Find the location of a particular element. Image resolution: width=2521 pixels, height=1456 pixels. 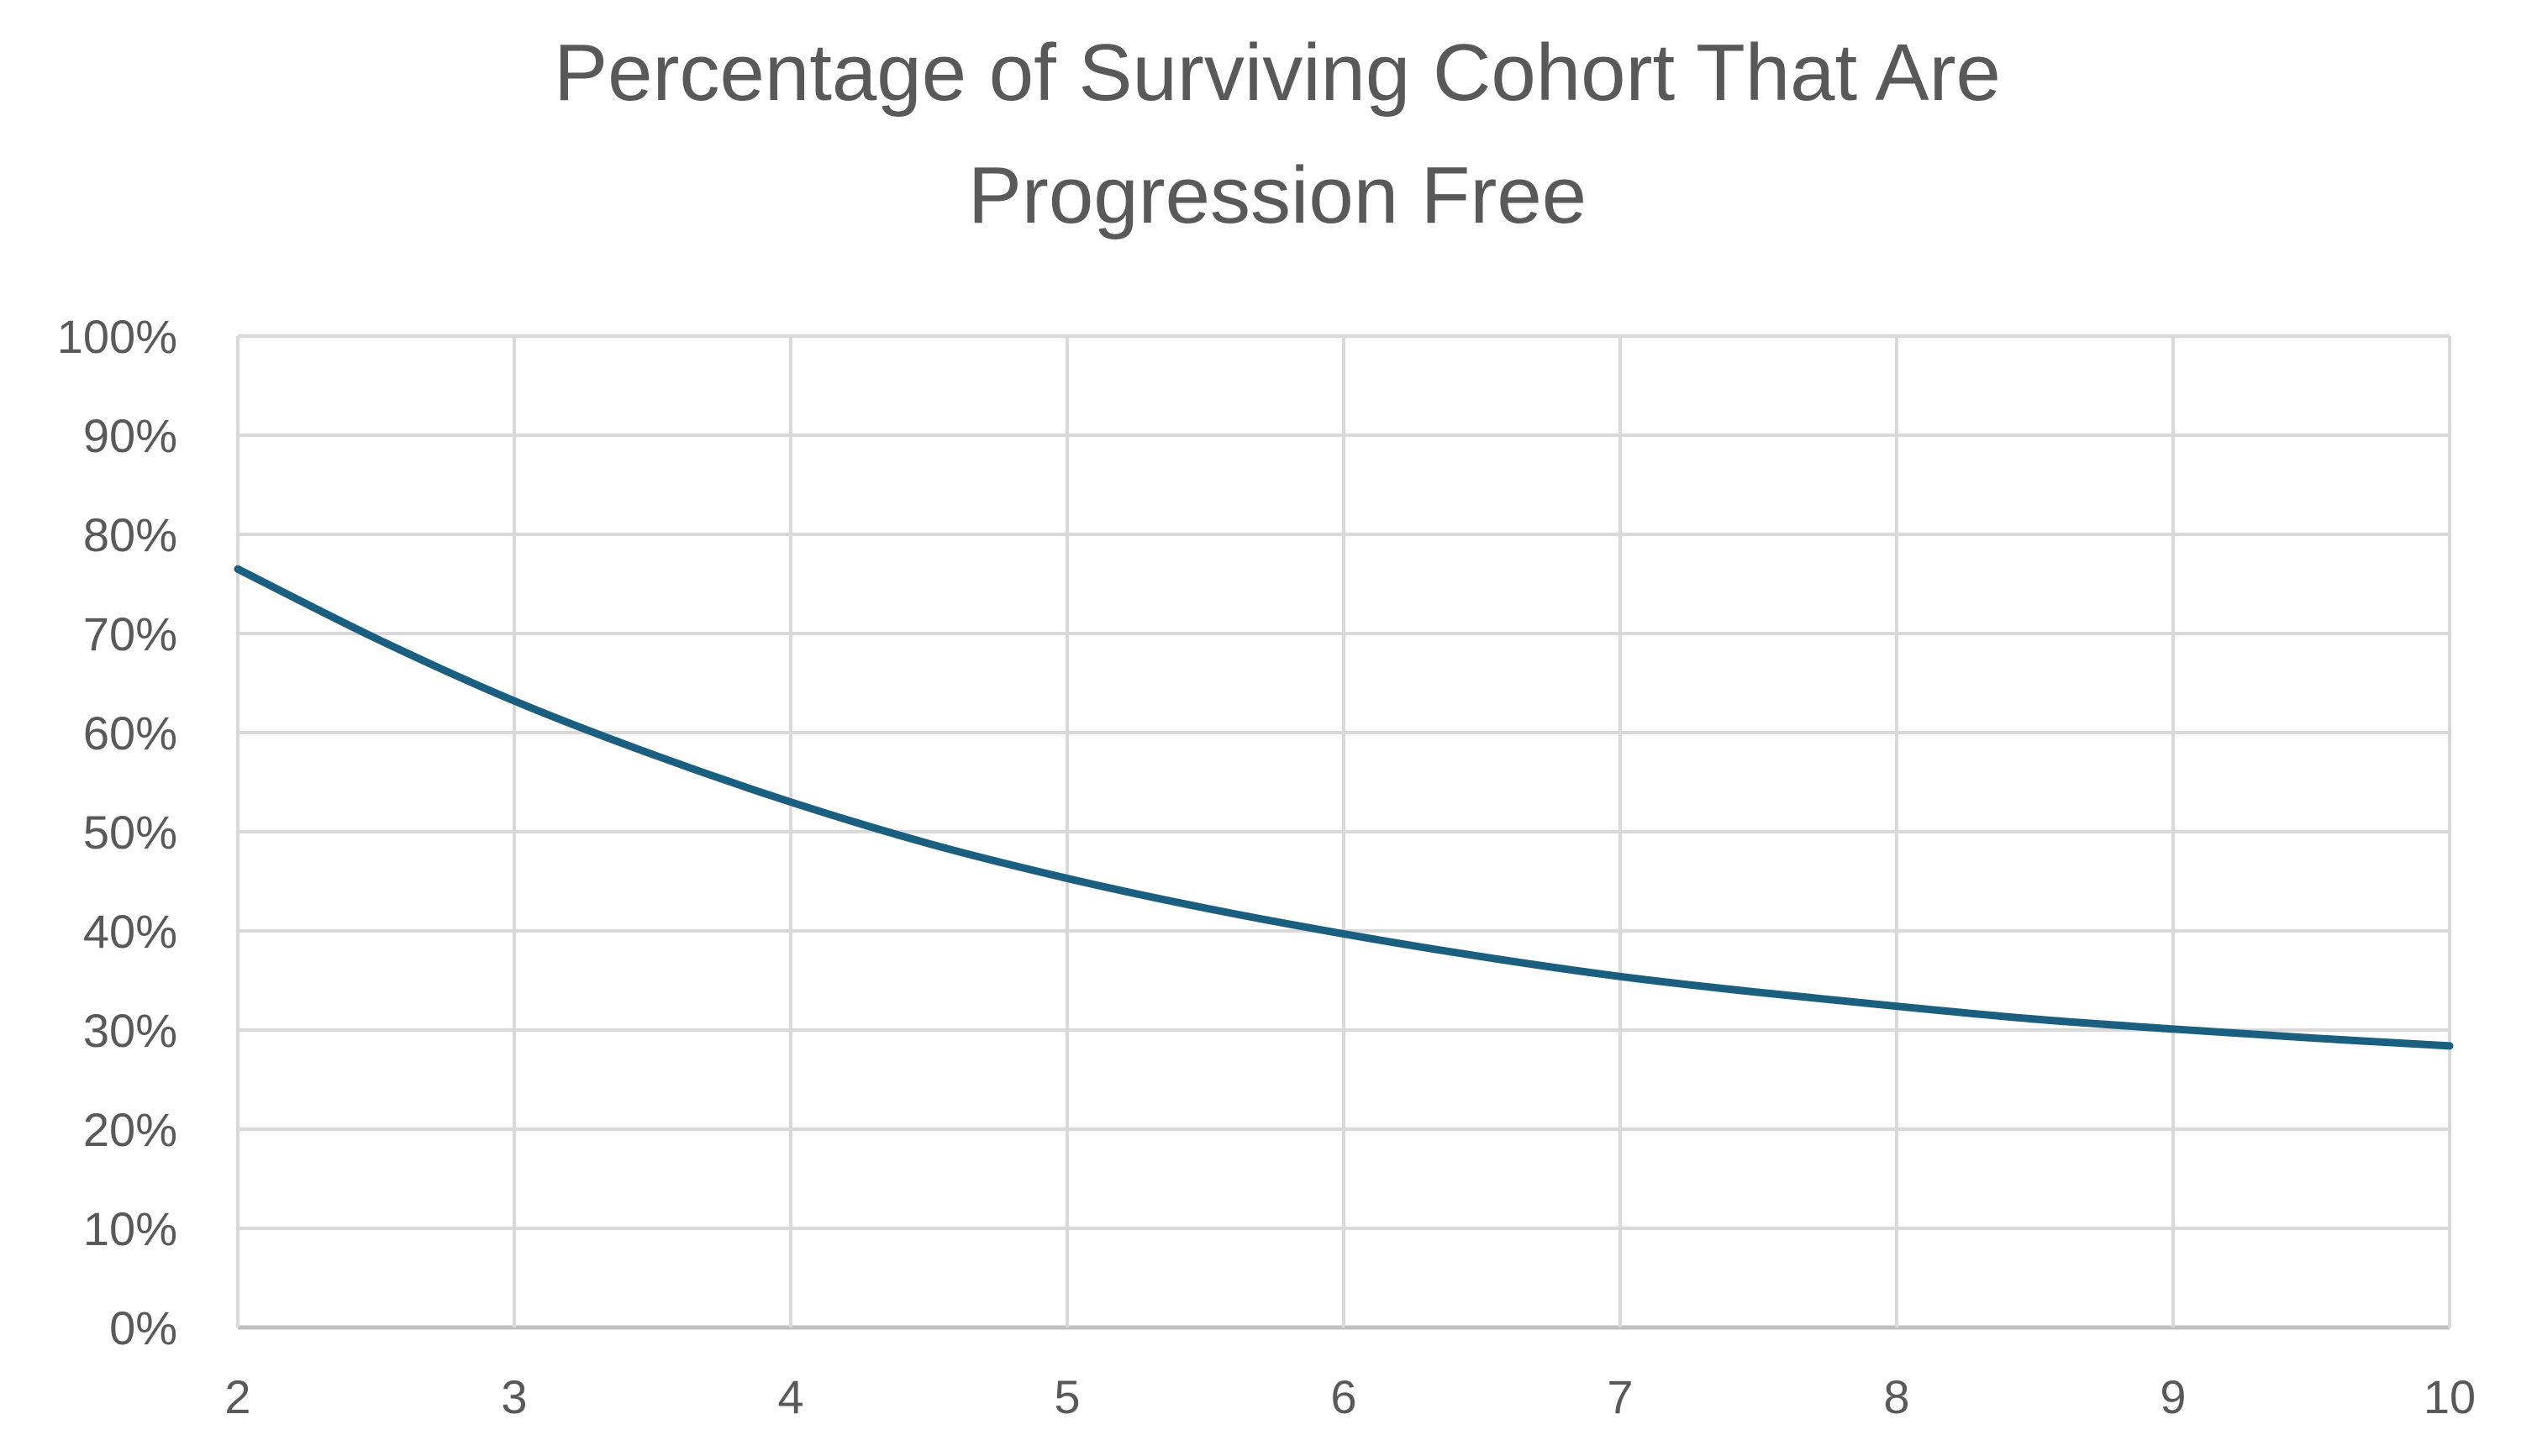

x-tick-label: 9 is located at coordinates (2173, 1396).